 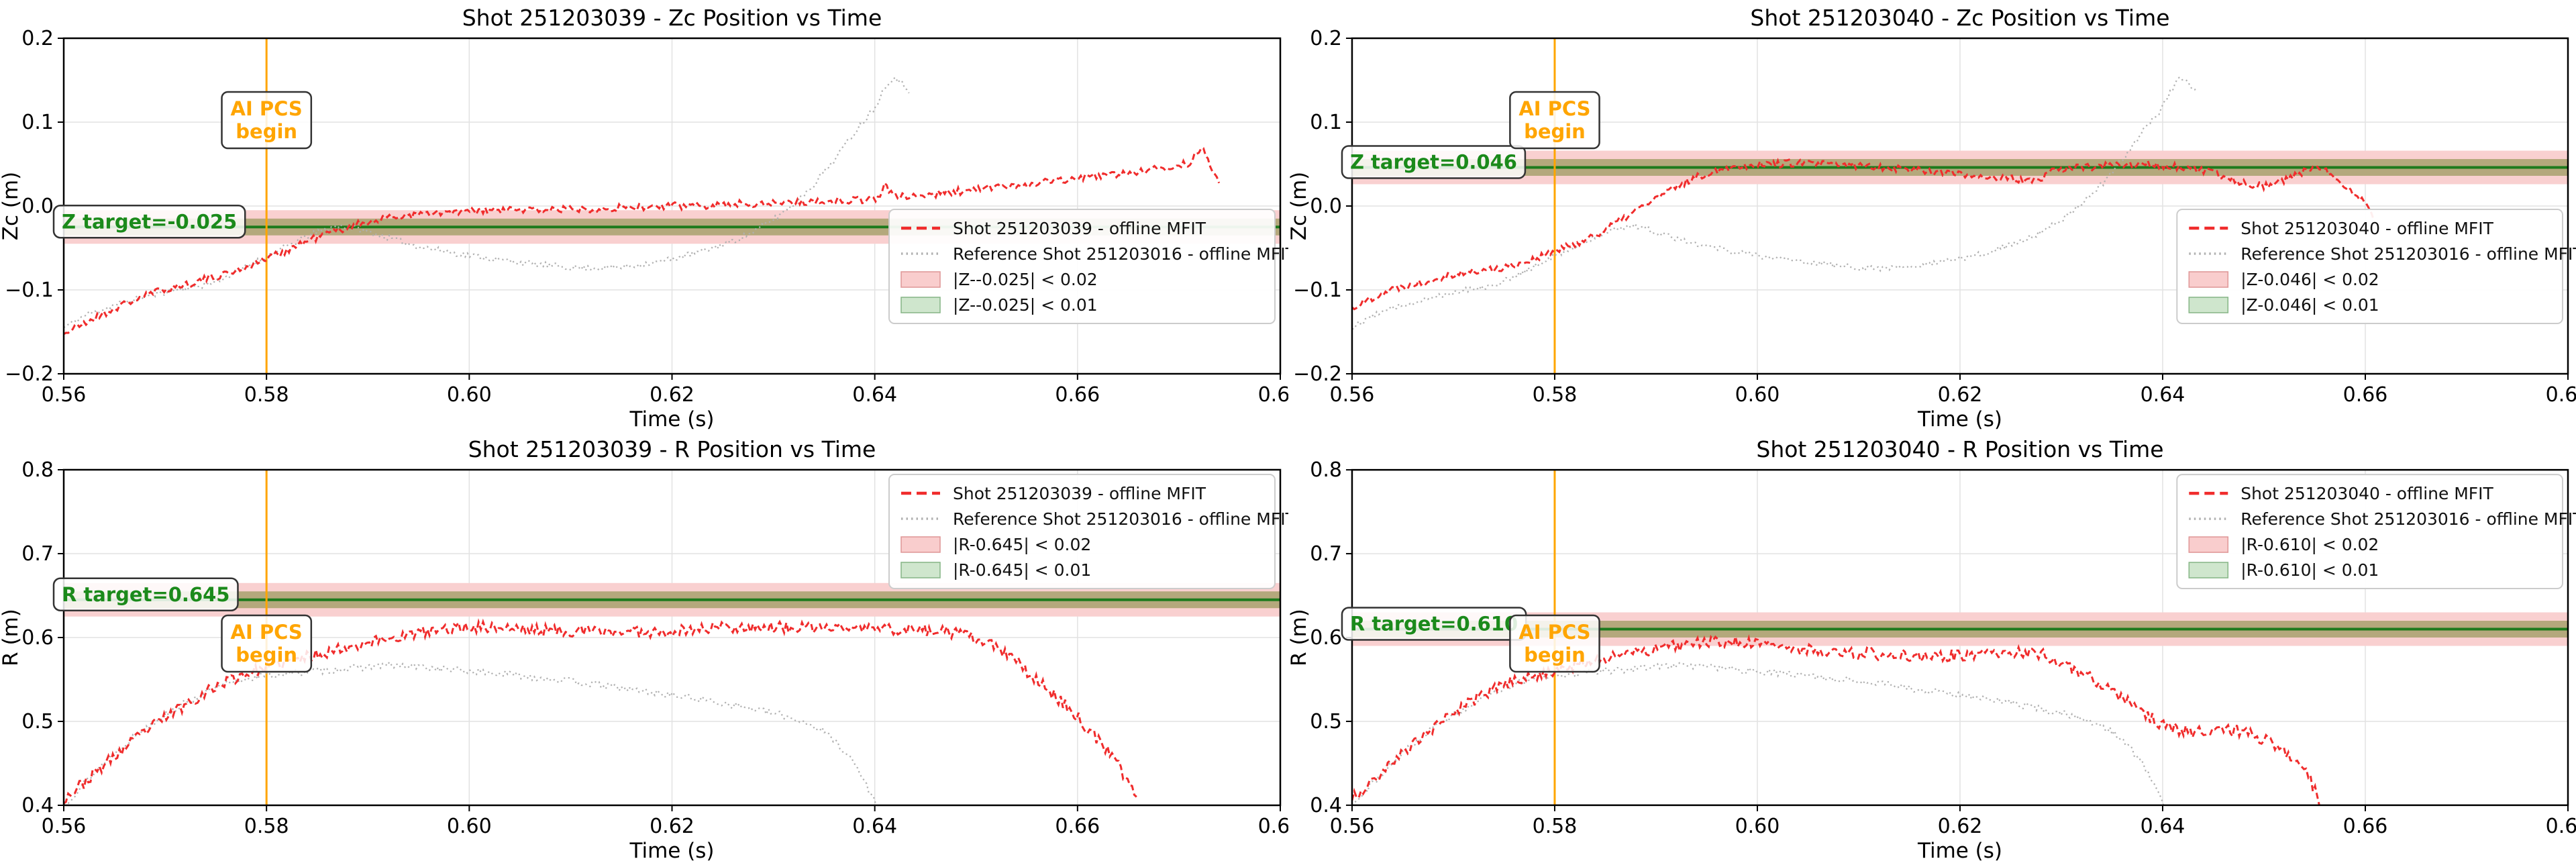 I want to click on legend-item: |Z-0.046| < 0.02, so click(x=2283, y=279).